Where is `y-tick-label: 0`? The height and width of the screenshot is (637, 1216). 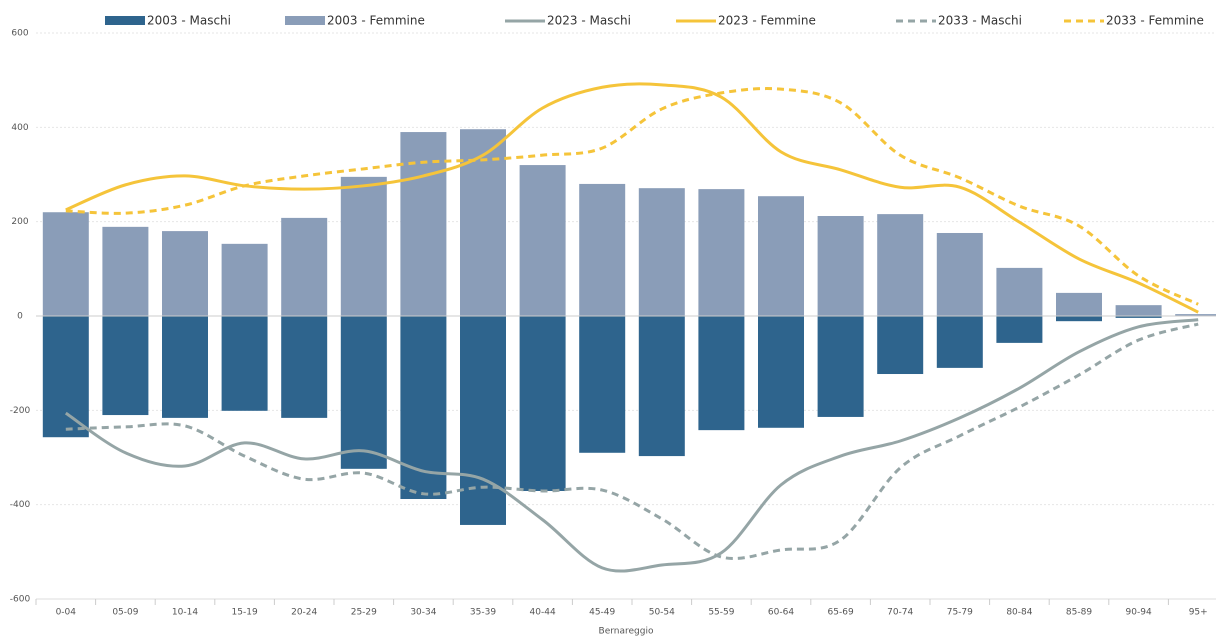 y-tick-label: 0 is located at coordinates (20, 317).